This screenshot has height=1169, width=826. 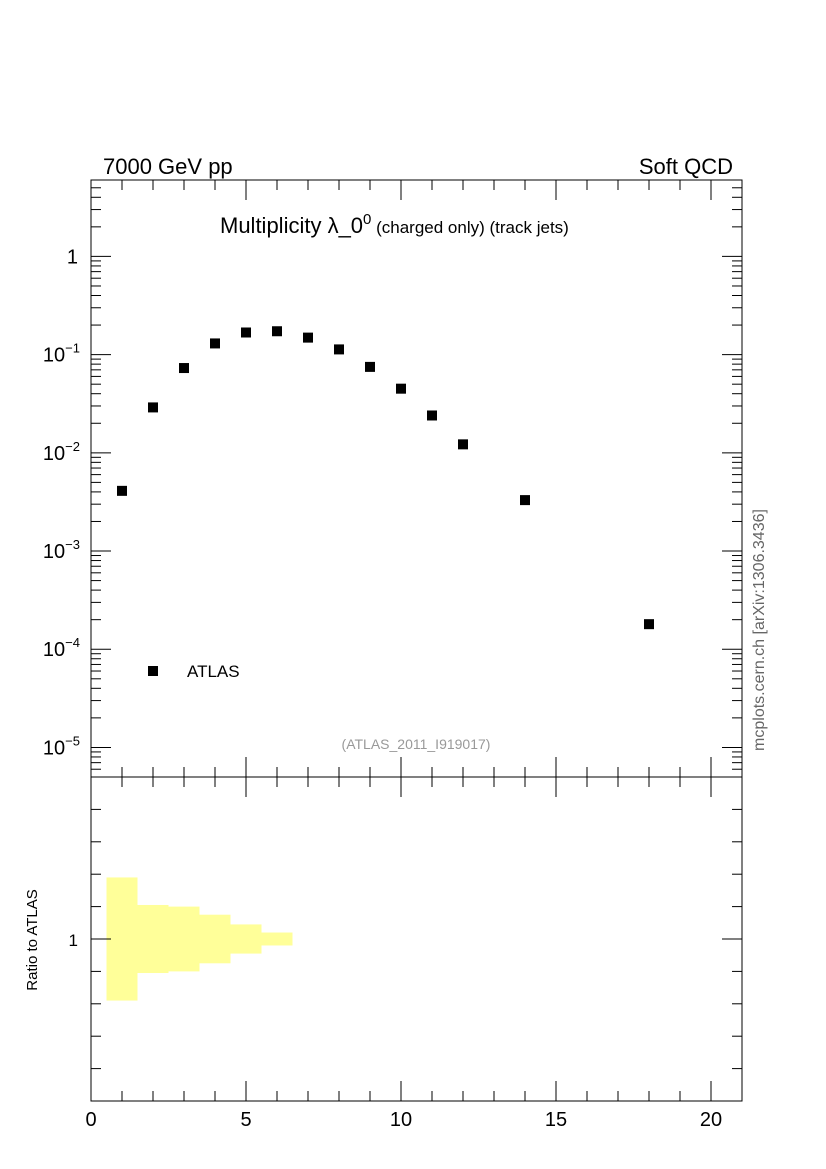 I want to click on analysis-annotation: (ATLAS_2011_I919017), so click(x=416, y=744).